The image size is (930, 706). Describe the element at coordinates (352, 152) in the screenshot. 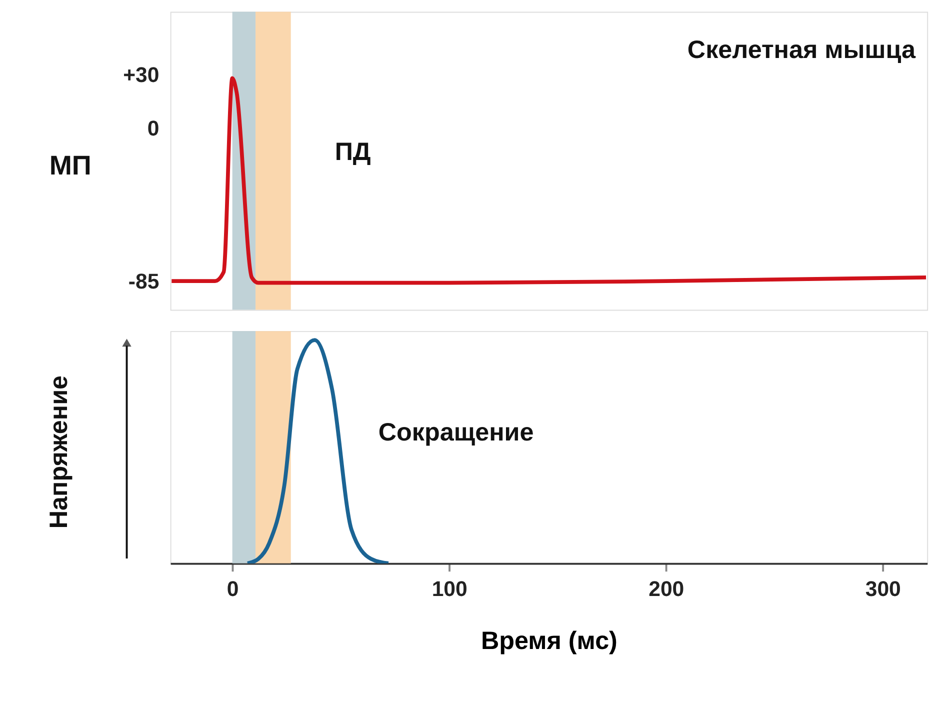

I see `annotation: ПД` at that location.